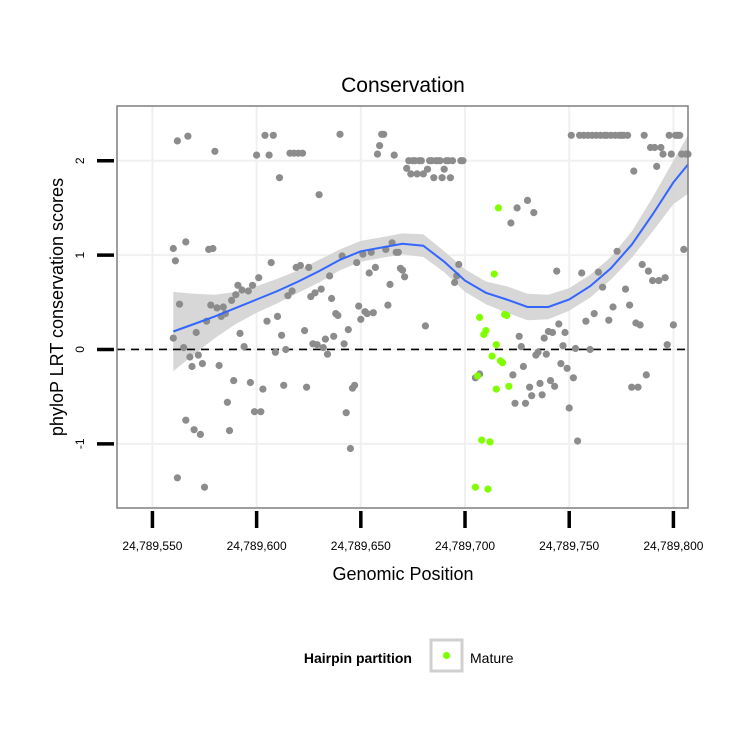  Describe the element at coordinates (402, 574) in the screenshot. I see `x-axis-title: Genomic Position` at that location.